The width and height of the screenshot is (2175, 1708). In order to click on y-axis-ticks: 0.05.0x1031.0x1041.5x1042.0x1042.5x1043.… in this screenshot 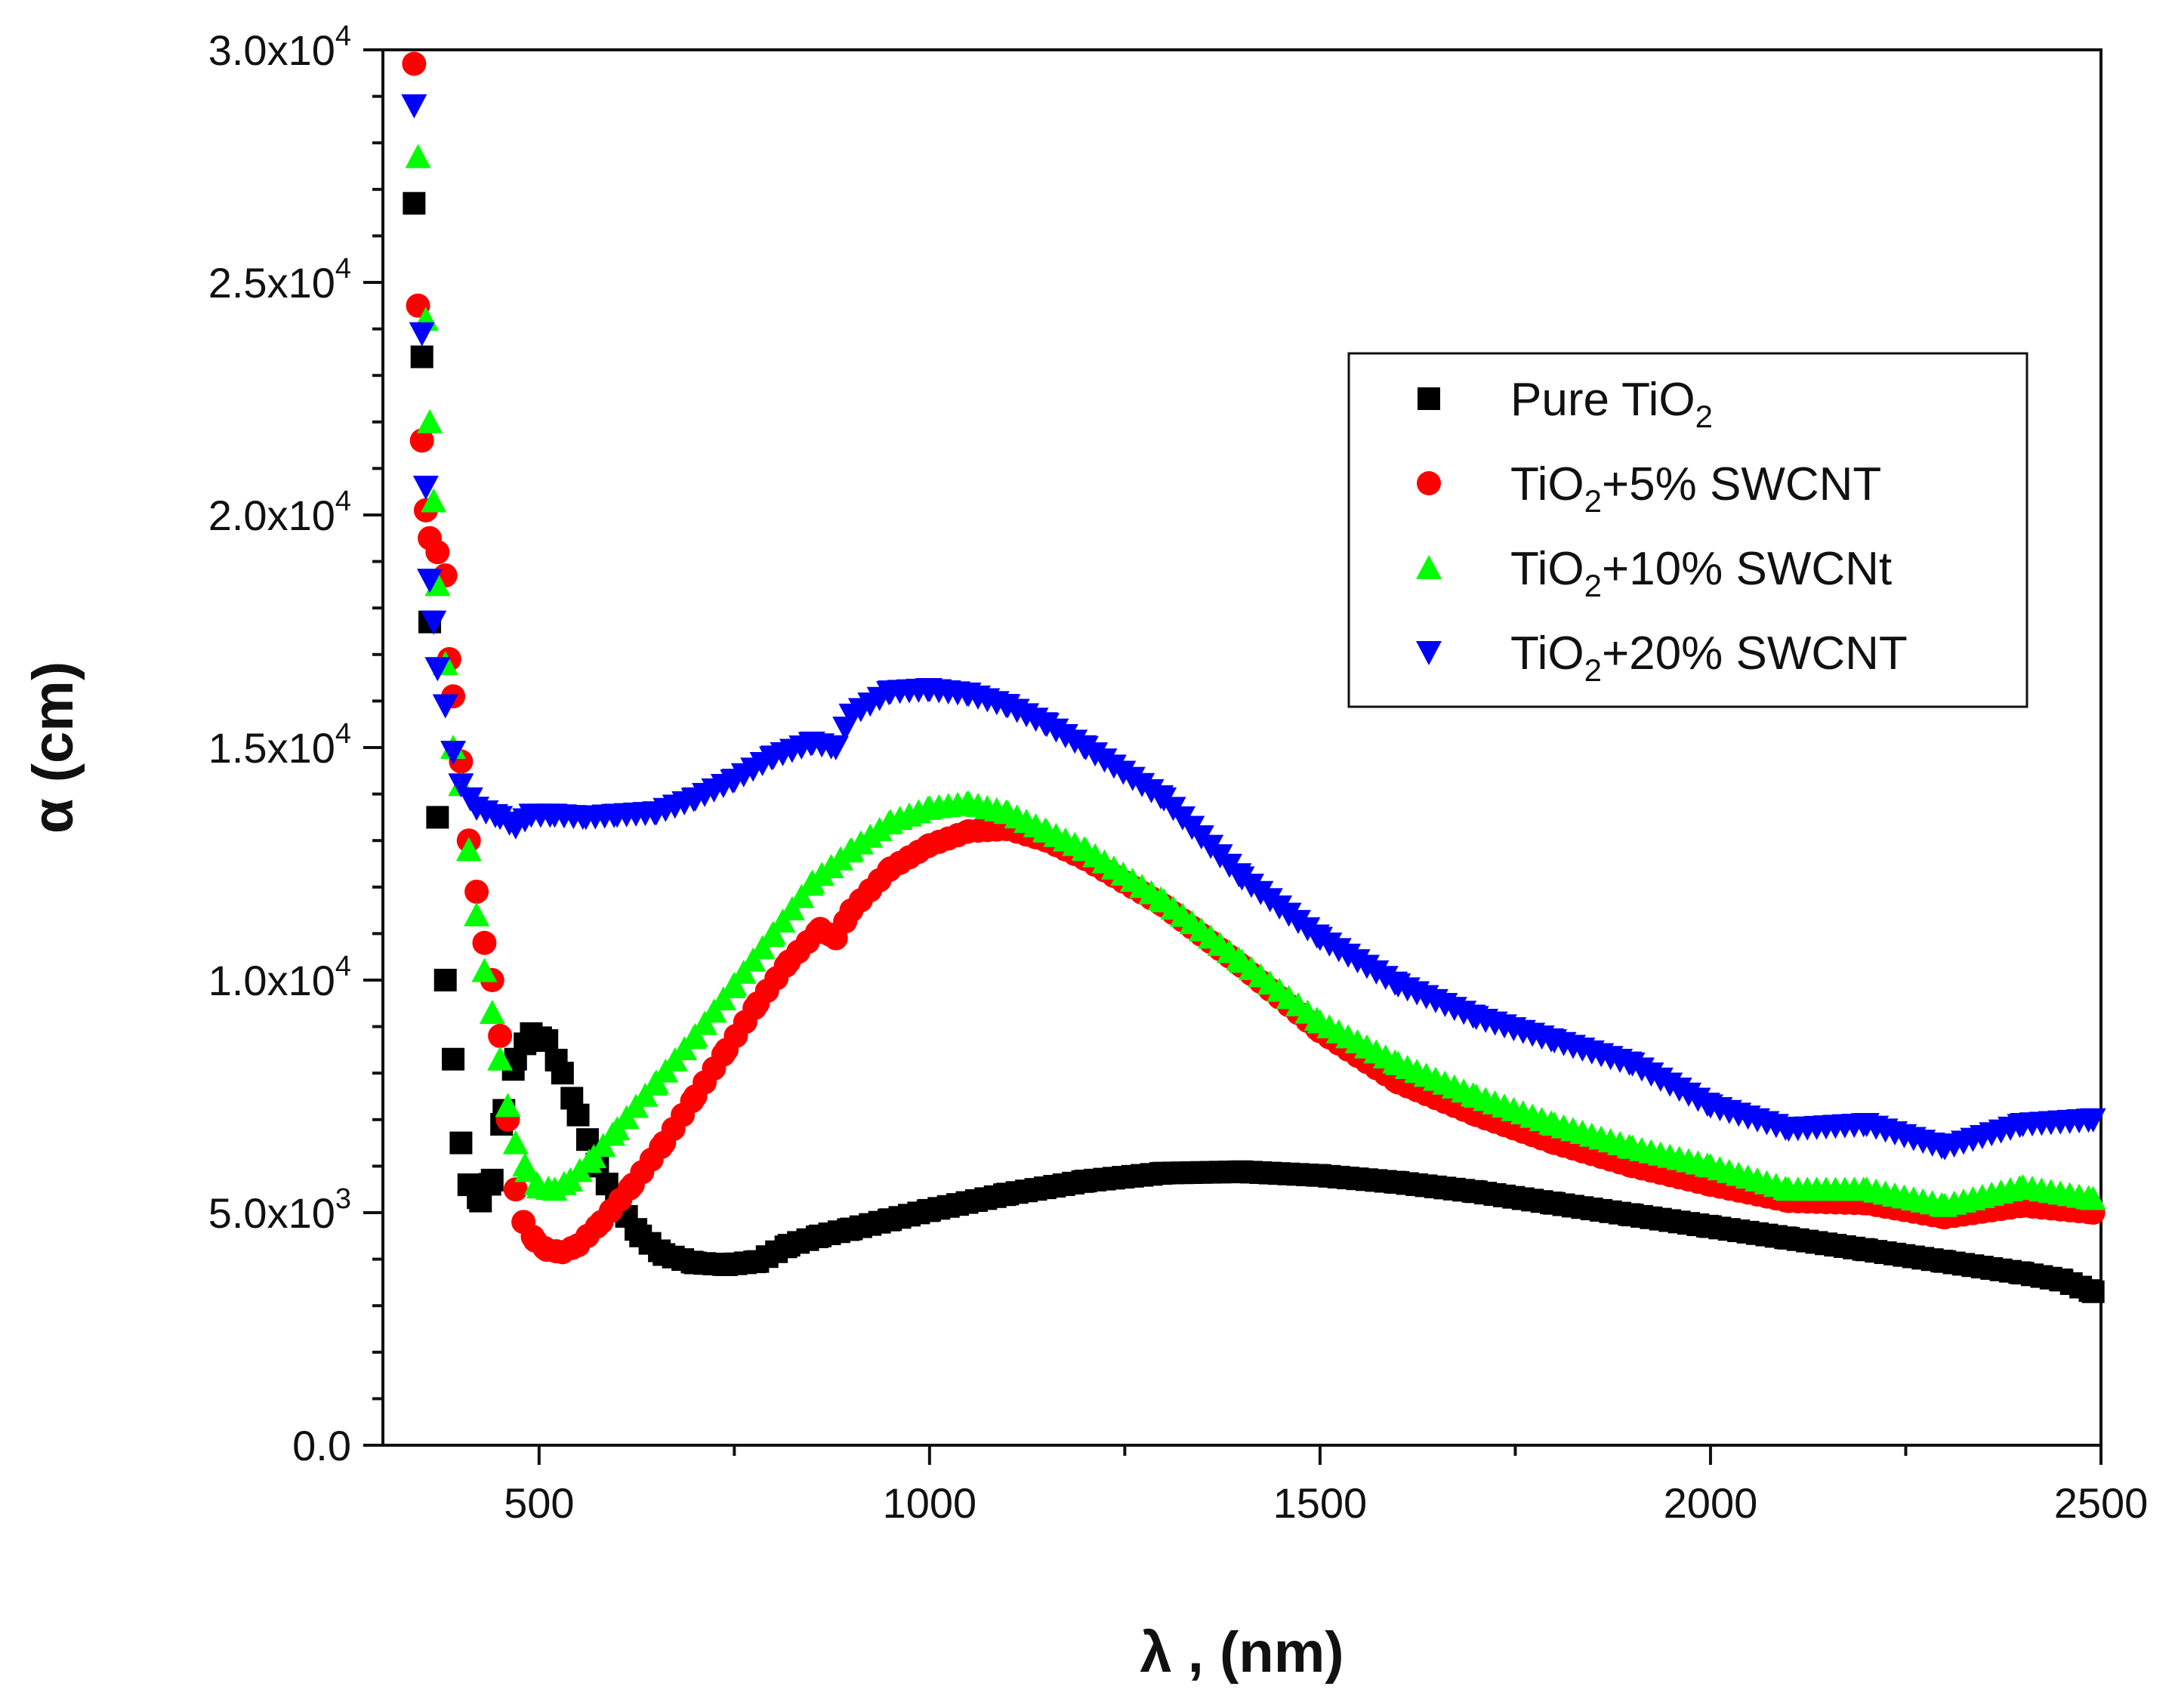, I will do `click(295, 744)`.